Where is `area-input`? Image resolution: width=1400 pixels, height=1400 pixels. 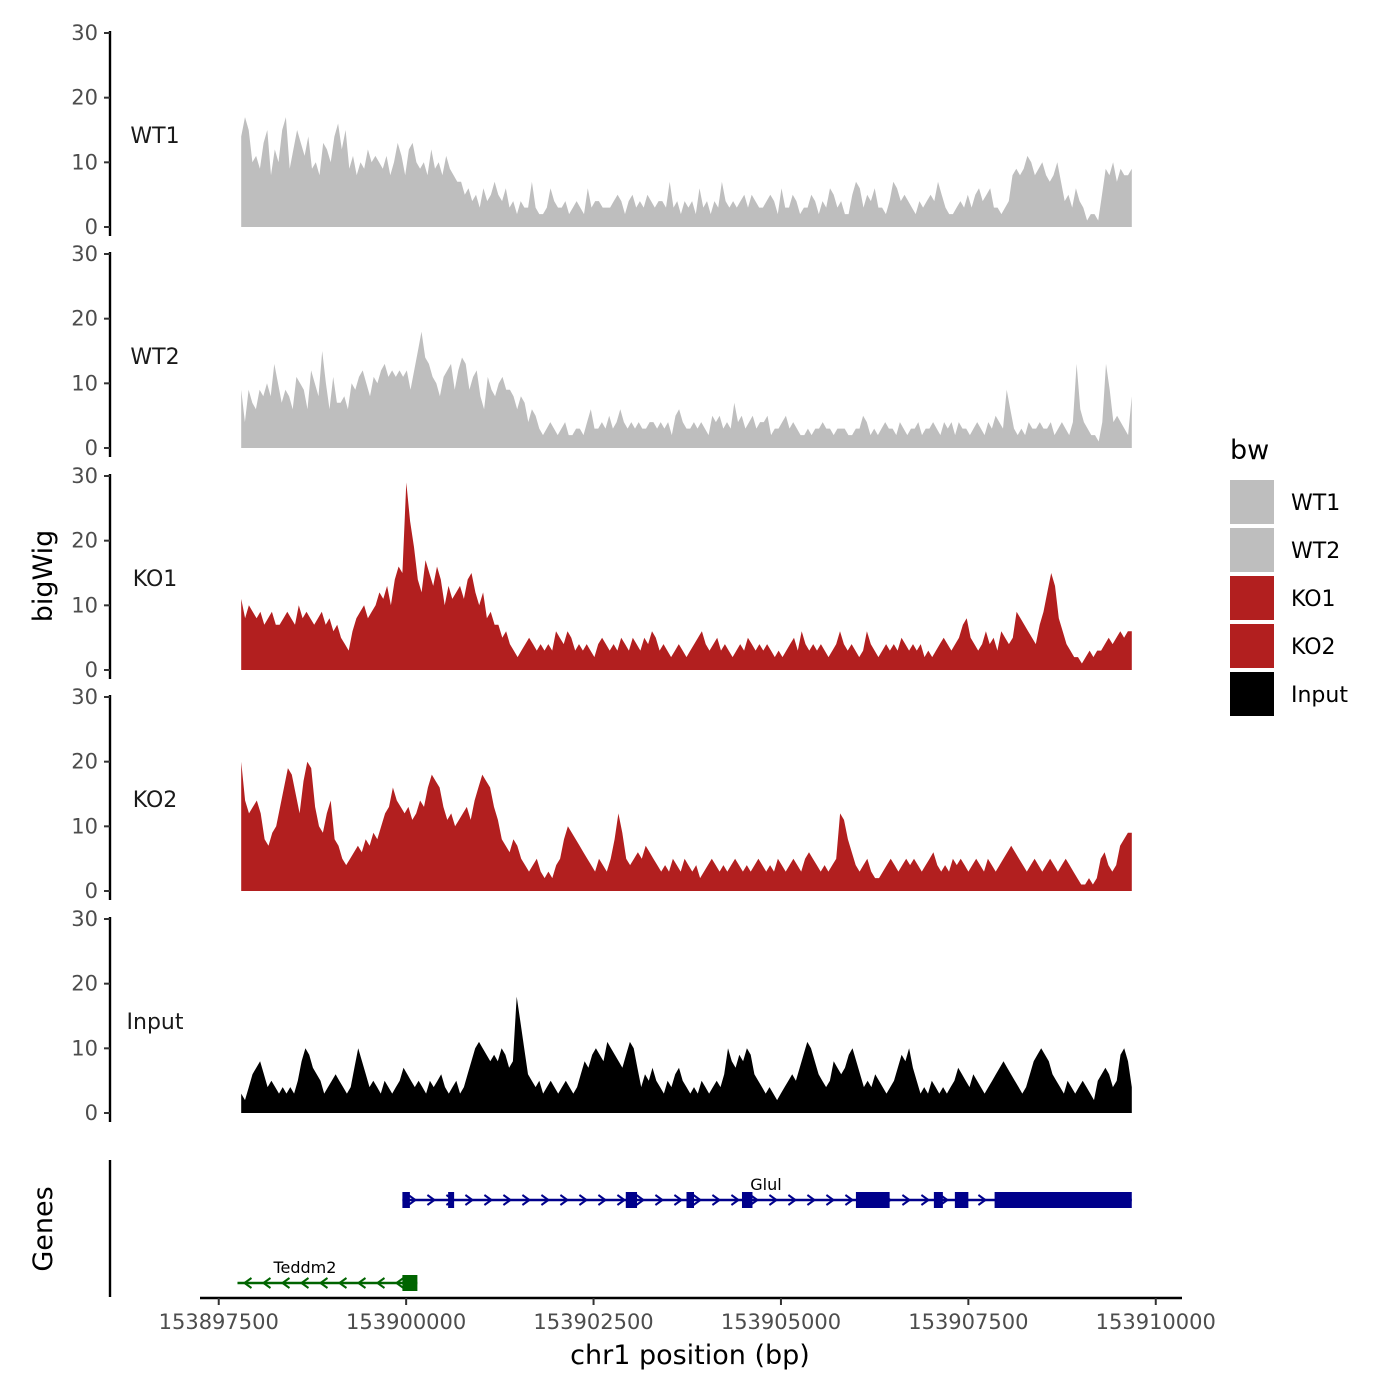 area-input is located at coordinates (686, 1054).